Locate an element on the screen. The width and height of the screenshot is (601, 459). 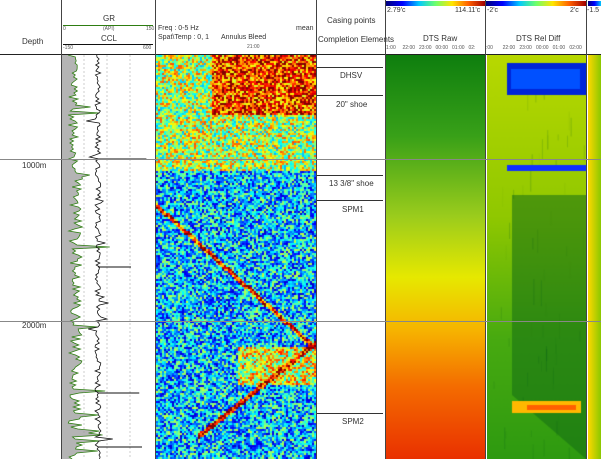
casing-points-header: Casing points is located at coordinates (351, 20).